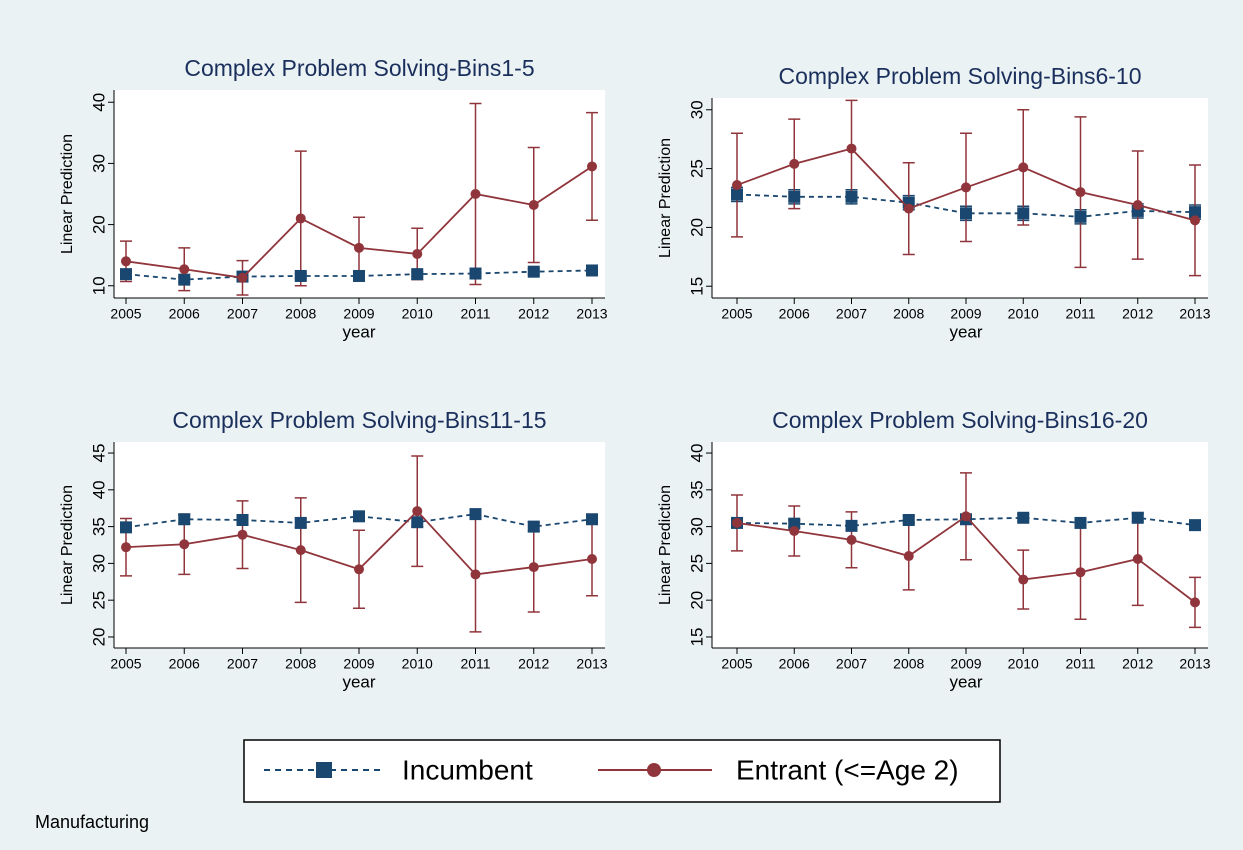  What do you see at coordinates (92, 822) in the screenshot?
I see `note: Manufacturing` at bounding box center [92, 822].